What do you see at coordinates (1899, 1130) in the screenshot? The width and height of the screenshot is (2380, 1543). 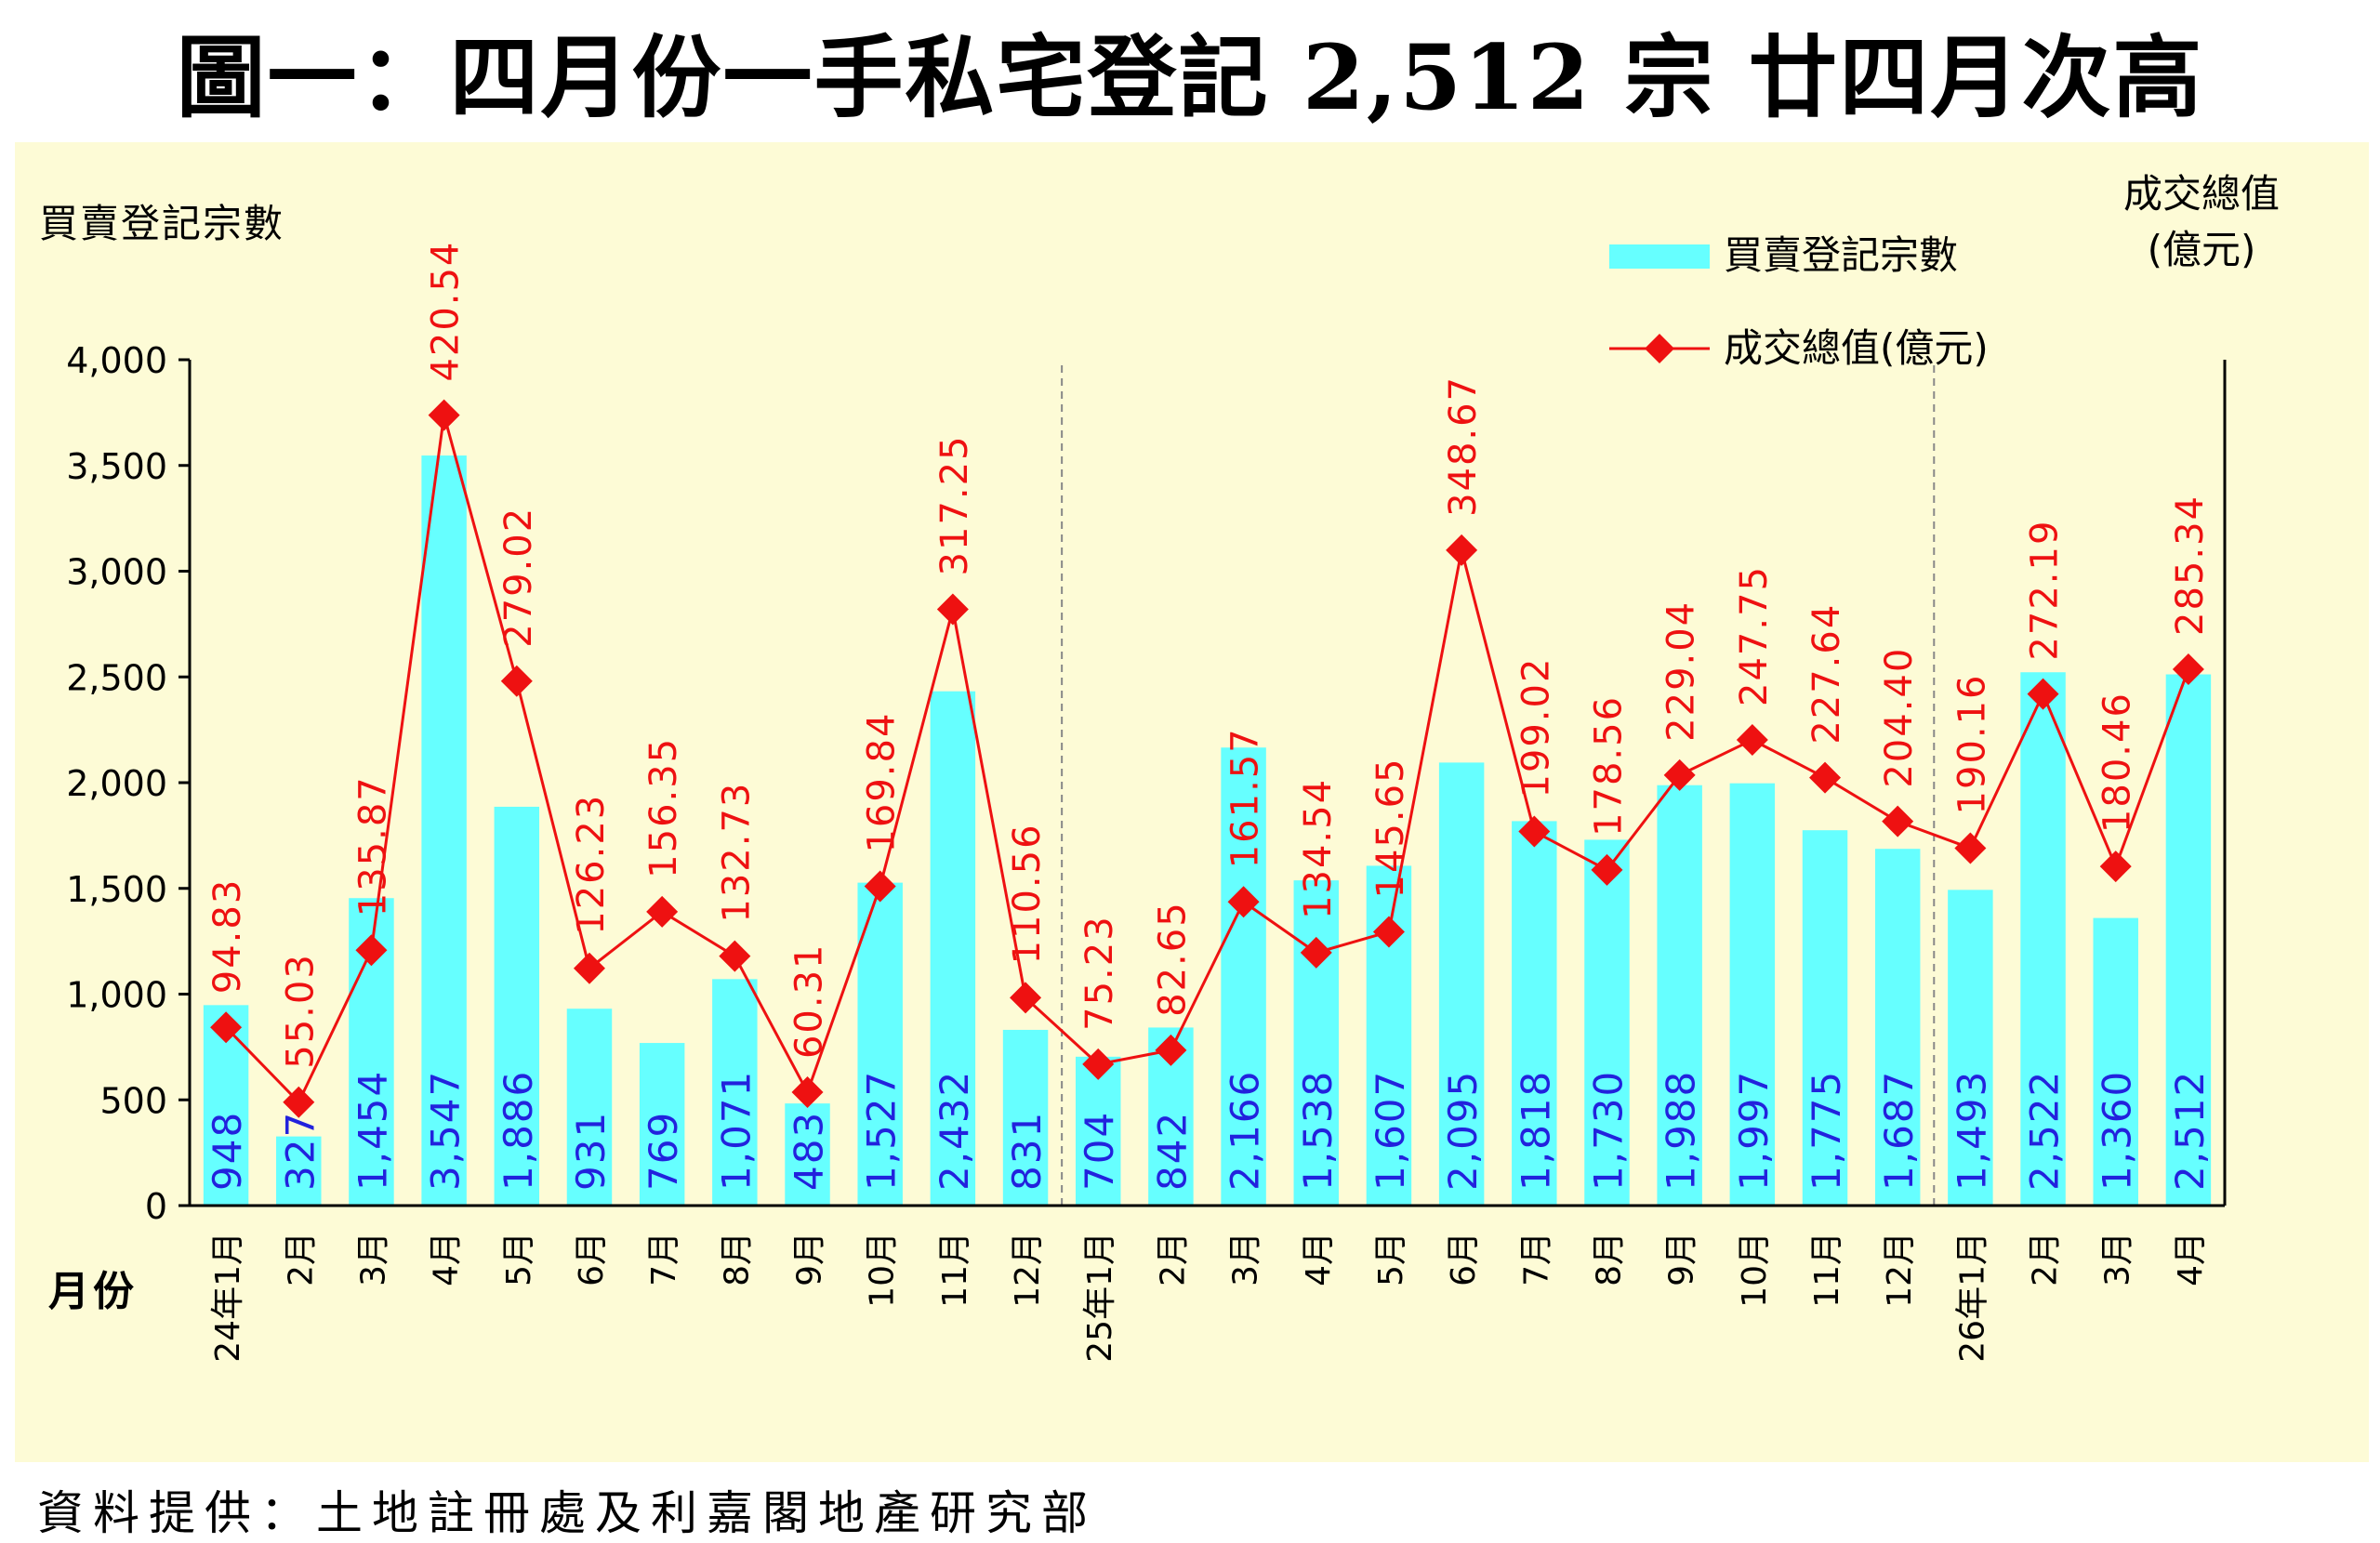 I see `bar-value-label: 1,687` at bounding box center [1899, 1130].